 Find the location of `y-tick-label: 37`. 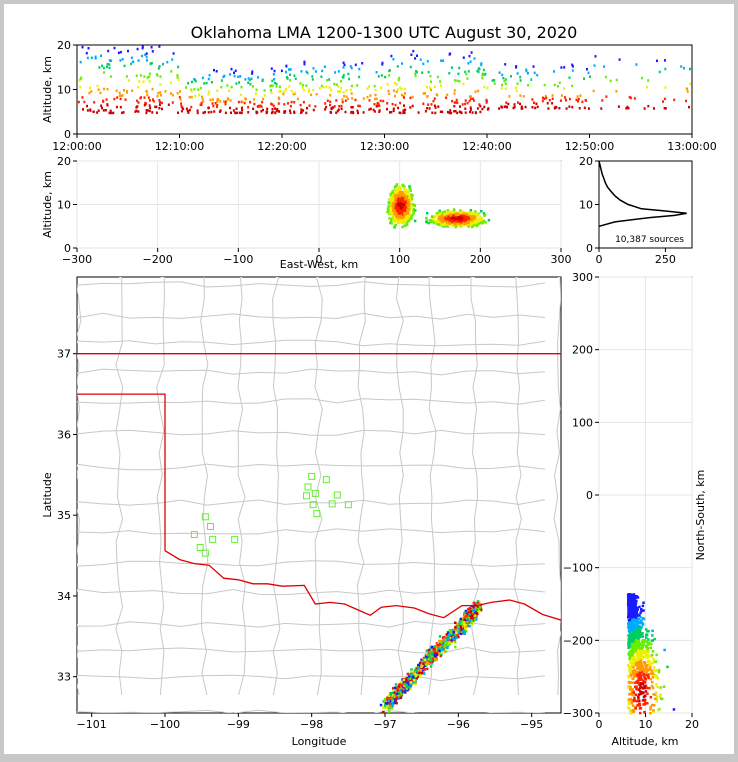

y-tick-label: 37 is located at coordinates (64, 354).